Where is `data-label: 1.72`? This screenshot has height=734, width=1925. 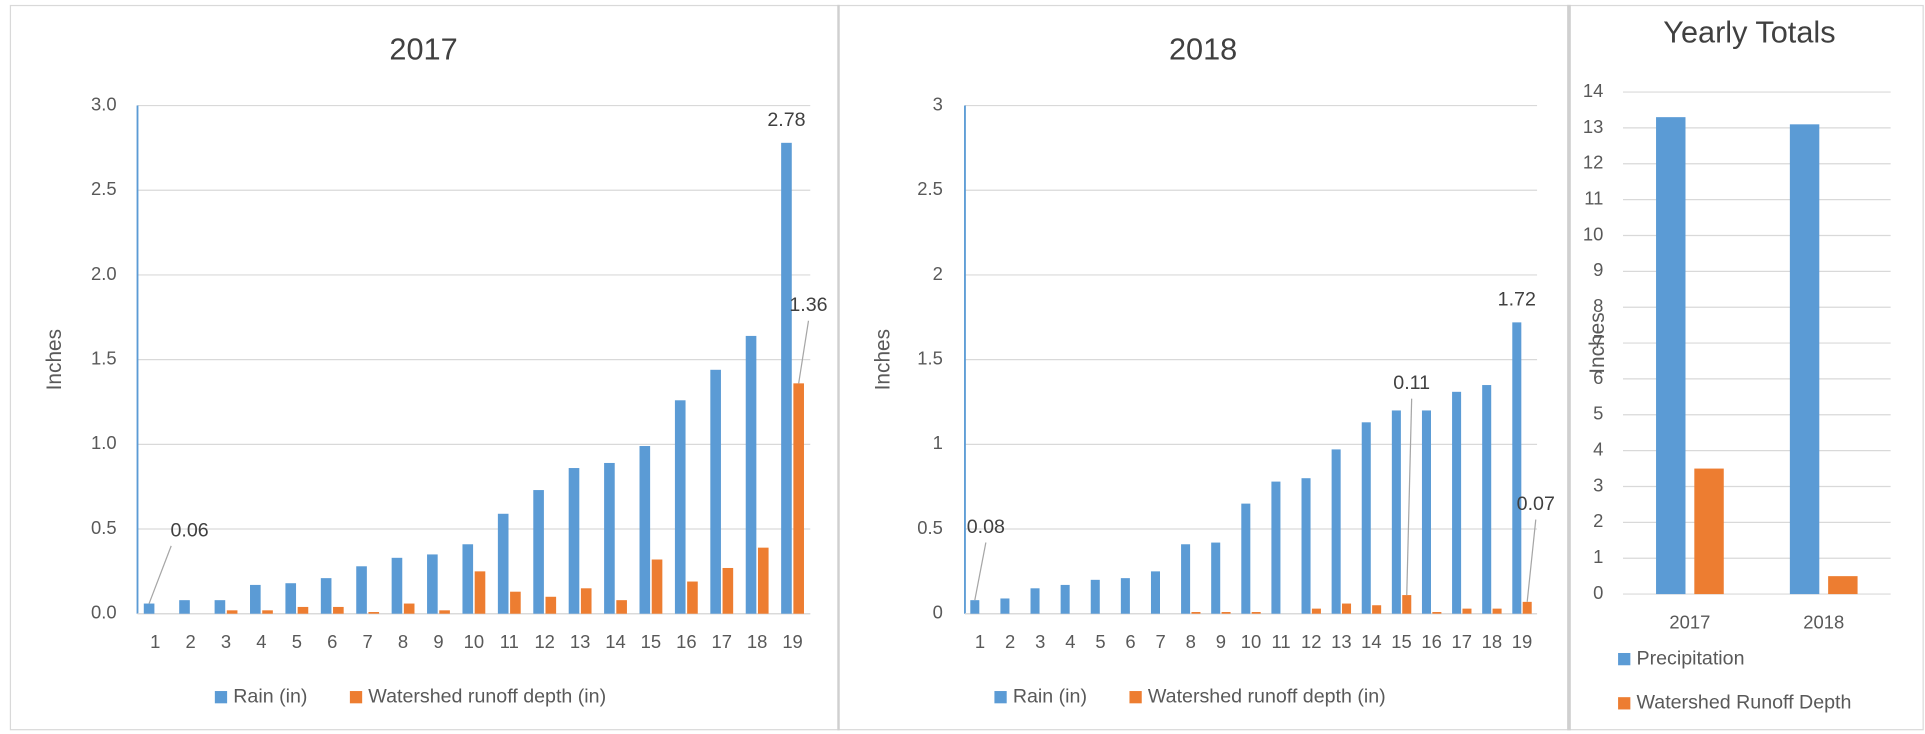
data-label: 1.72 is located at coordinates (1517, 299).